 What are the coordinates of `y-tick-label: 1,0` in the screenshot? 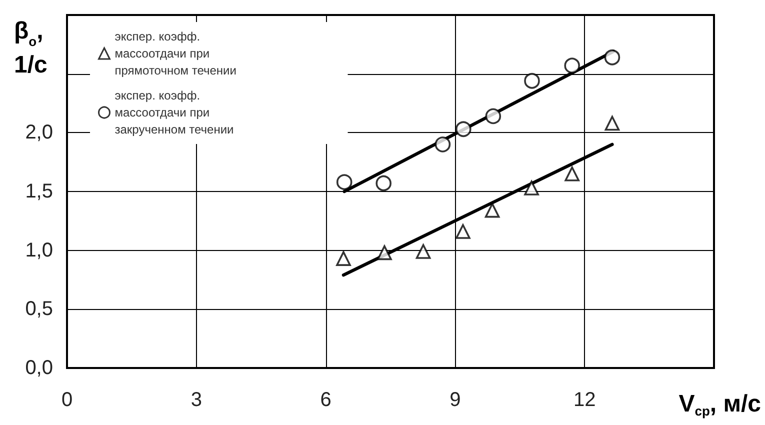 It's located at (39, 250).